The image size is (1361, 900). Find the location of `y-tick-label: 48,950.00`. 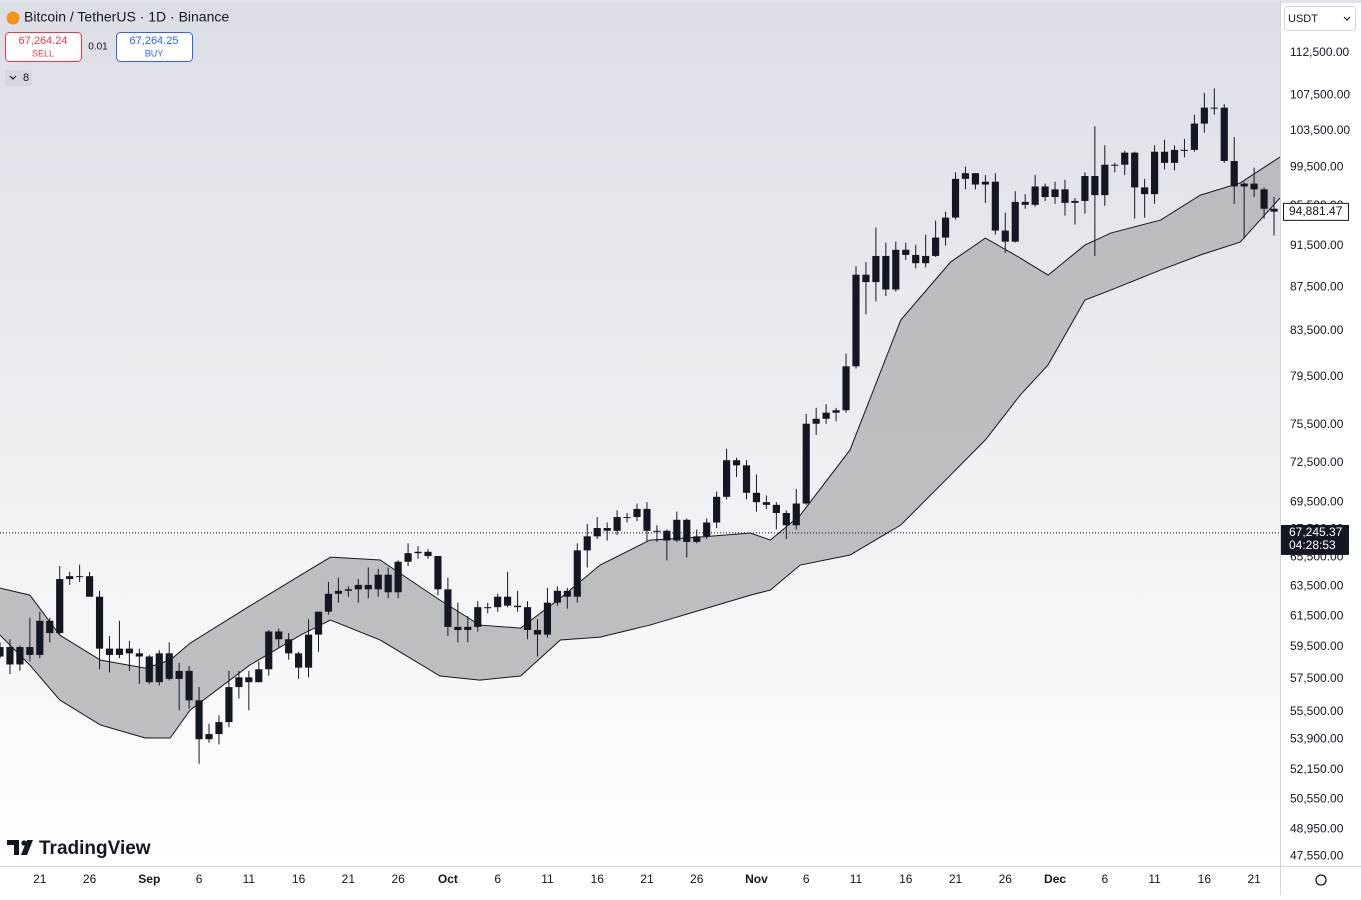

y-tick-label: 48,950.00 is located at coordinates (1317, 828).